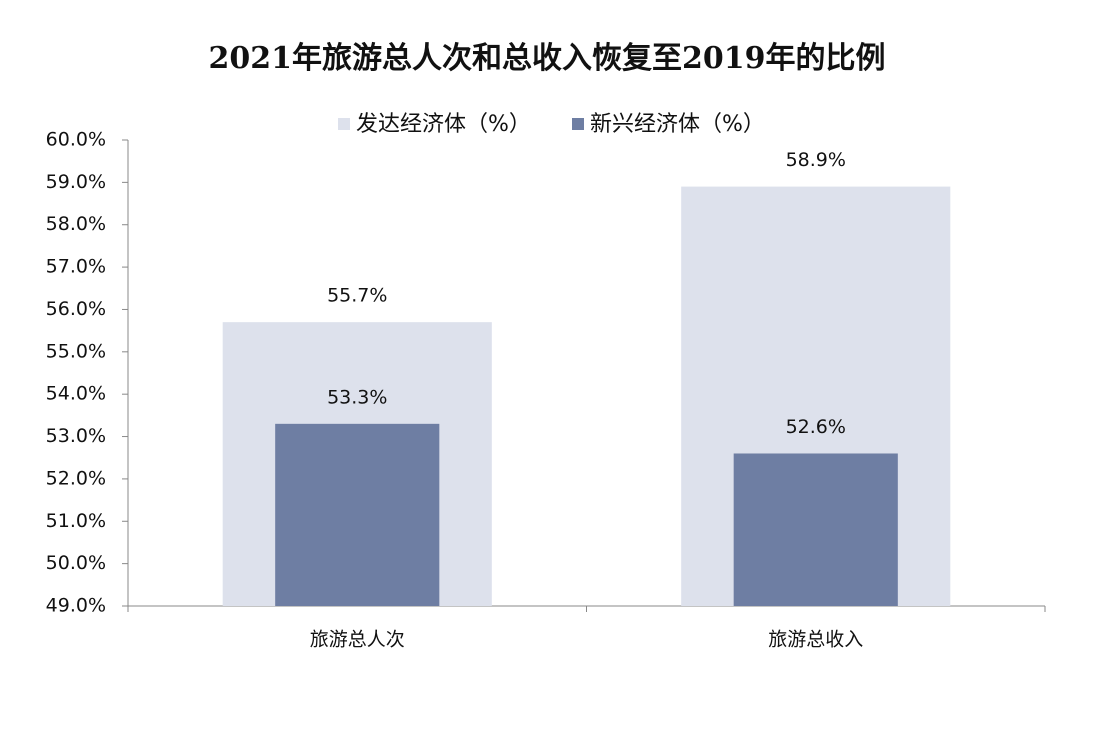 This screenshot has width=1094, height=742. What do you see at coordinates (76, 140) in the screenshot?
I see `y-tick-label: 60.0%` at bounding box center [76, 140].